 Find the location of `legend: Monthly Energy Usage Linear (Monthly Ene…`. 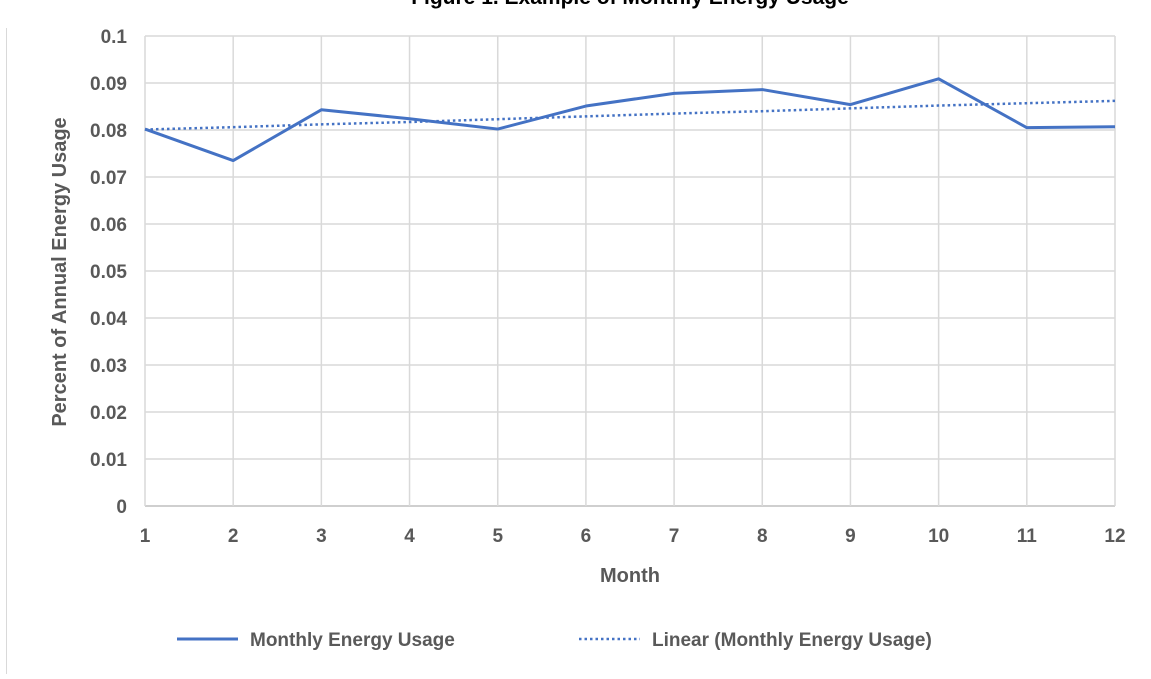

legend: Monthly Energy Usage Linear (Monthly Ene… is located at coordinates (554, 640).